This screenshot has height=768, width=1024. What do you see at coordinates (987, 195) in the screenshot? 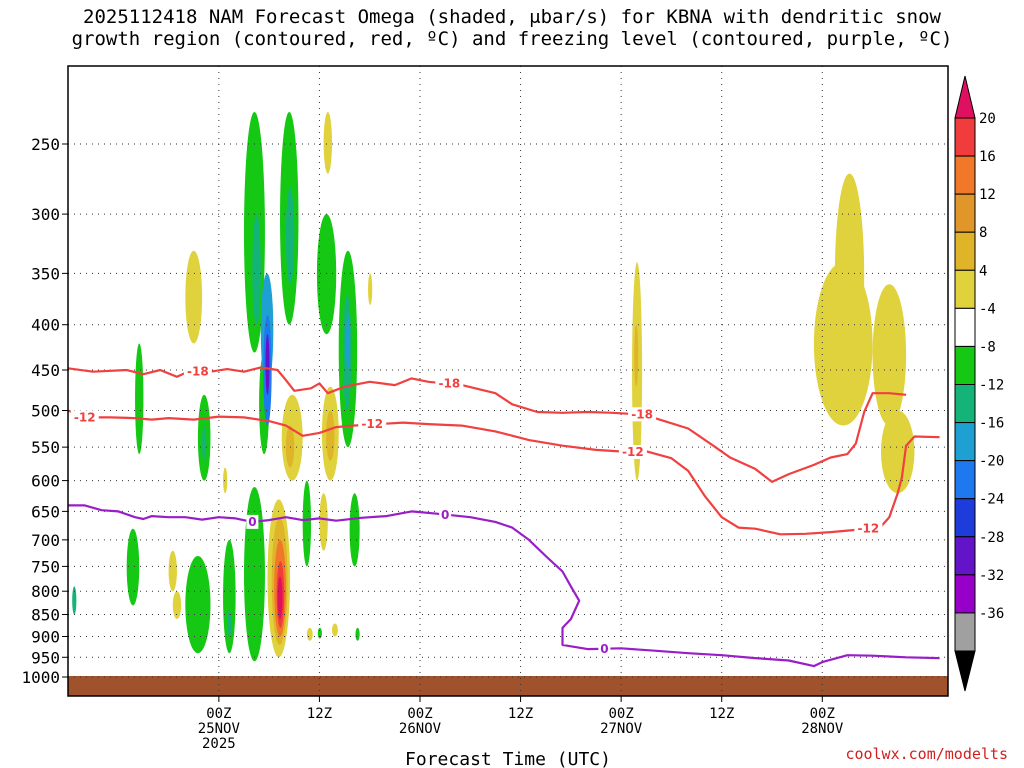
I see `colorbar-label: 12` at bounding box center [987, 195].